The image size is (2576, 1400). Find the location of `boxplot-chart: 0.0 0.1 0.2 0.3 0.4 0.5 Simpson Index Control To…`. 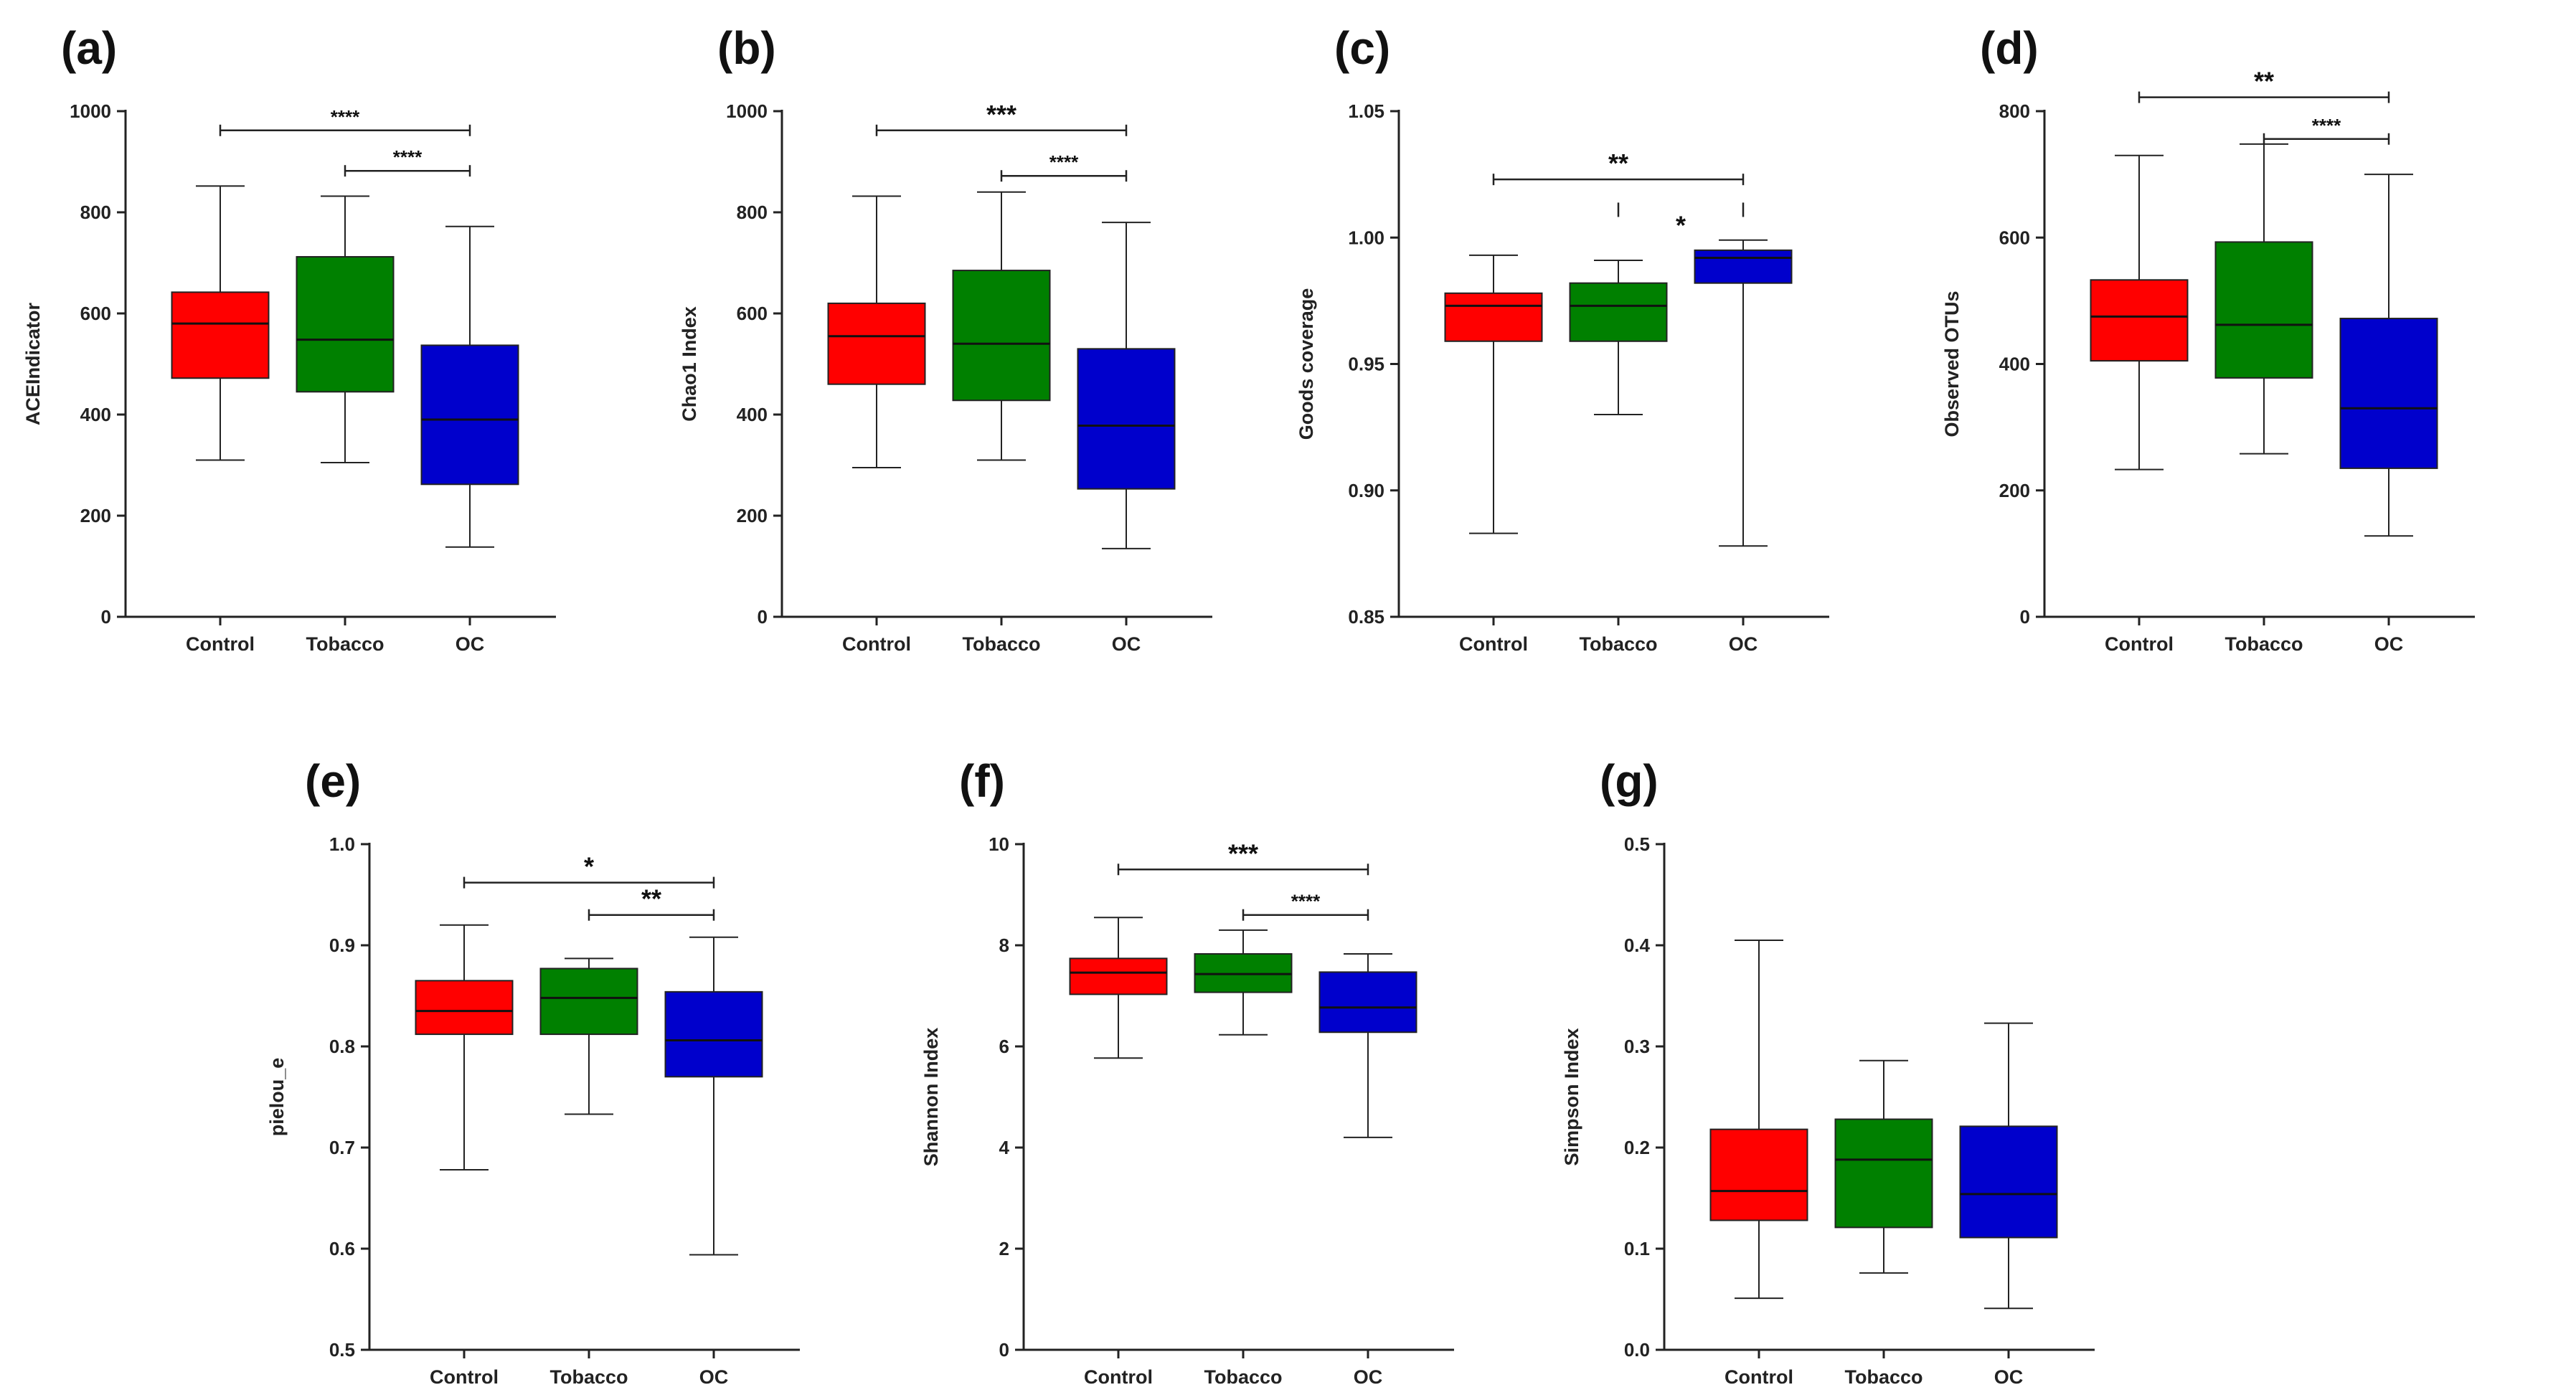

boxplot-chart: 0.0 0.1 0.2 0.3 0.4 0.5 Simpson Index Control To… is located at coordinates (1828, 1110).